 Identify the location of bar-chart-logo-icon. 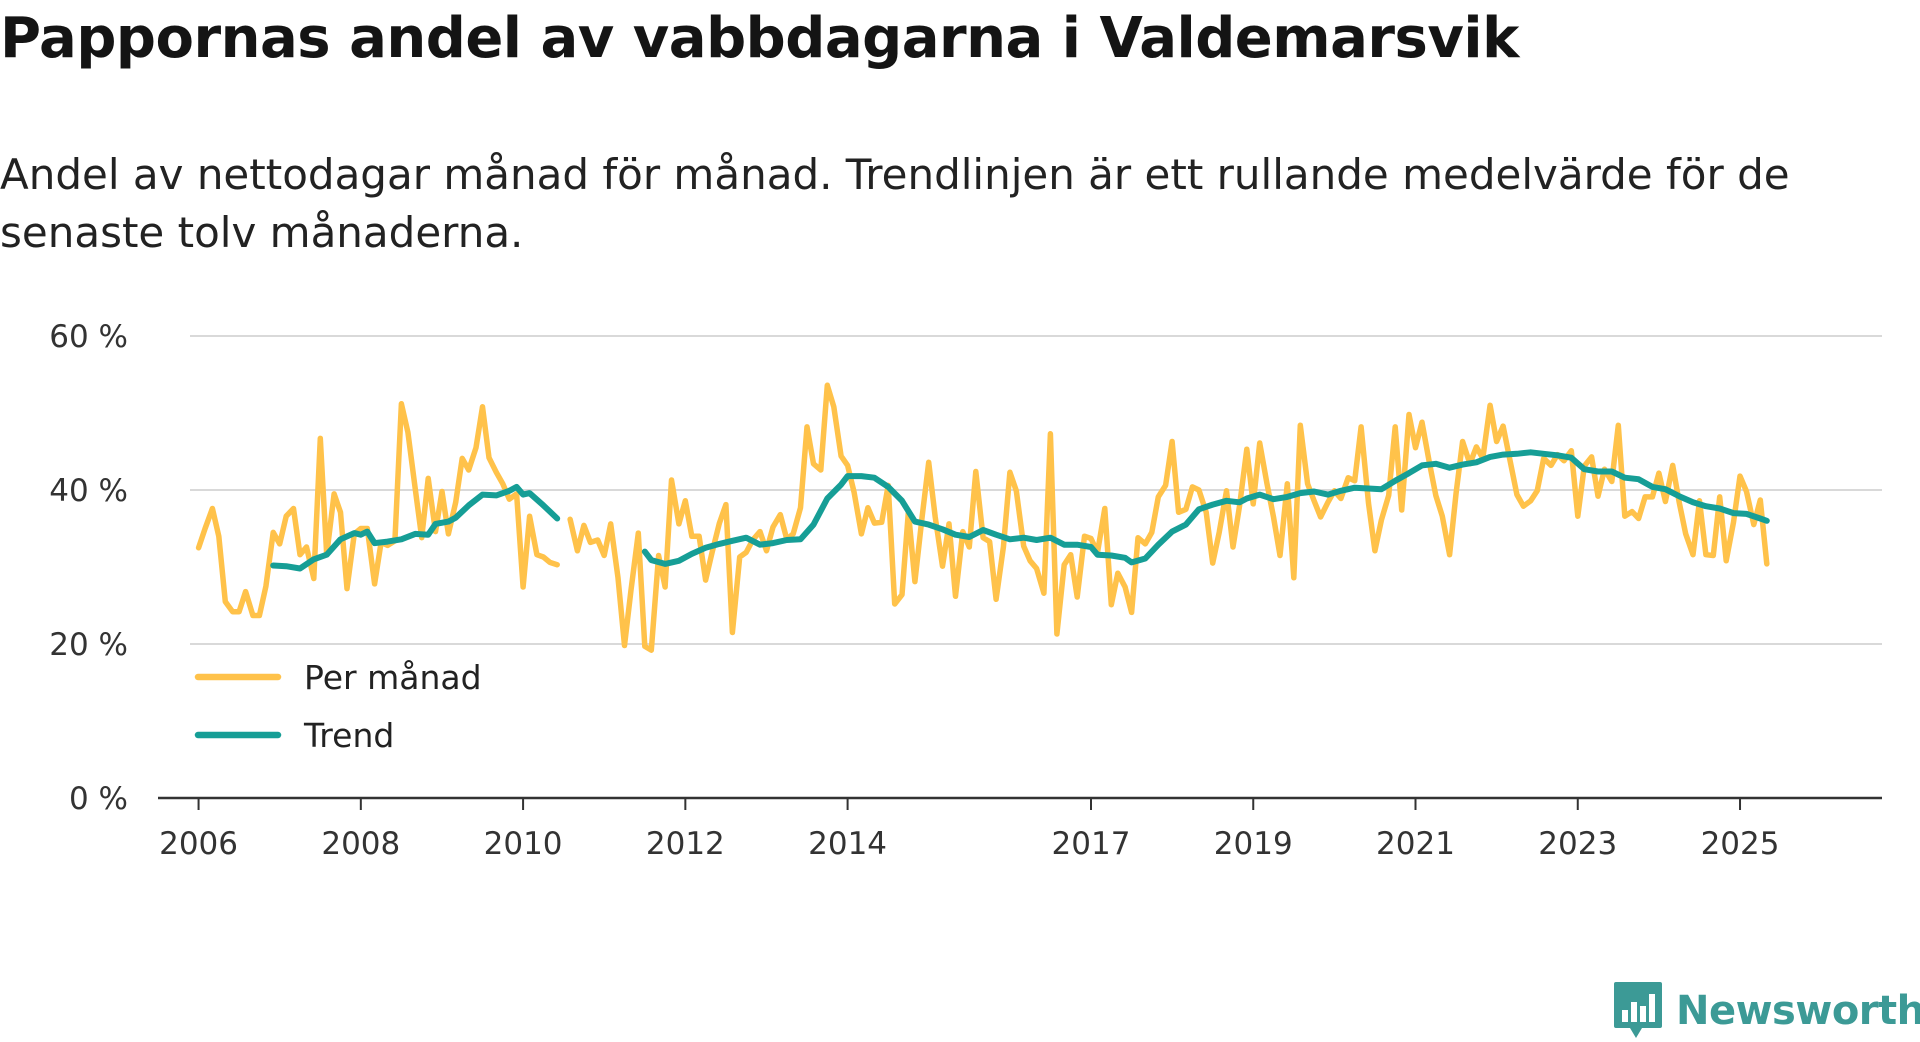
(1638, 1010).